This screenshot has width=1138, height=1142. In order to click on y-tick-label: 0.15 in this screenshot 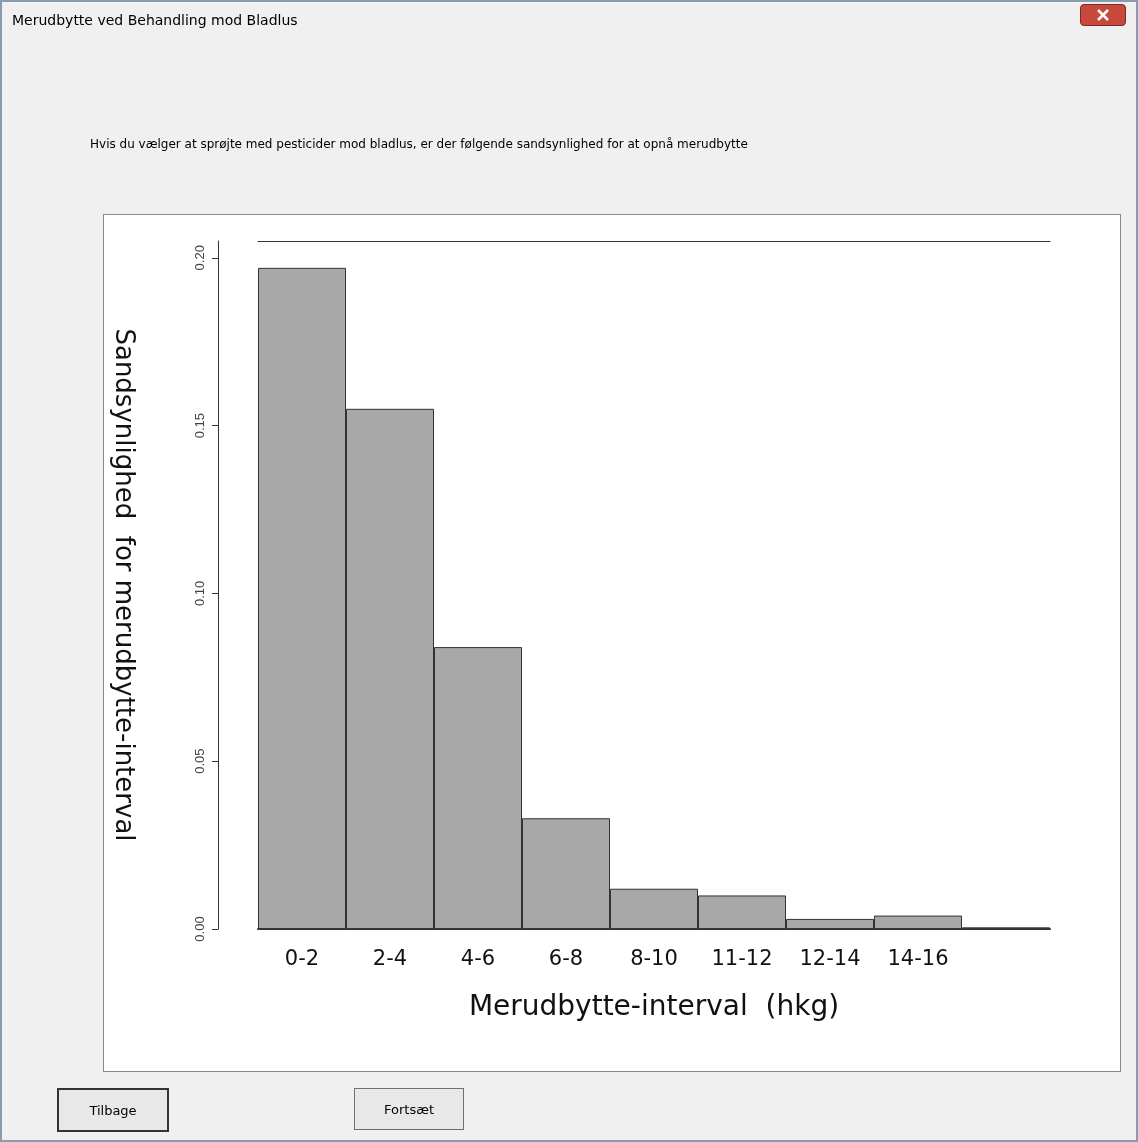, I will do `click(199, 425)`.